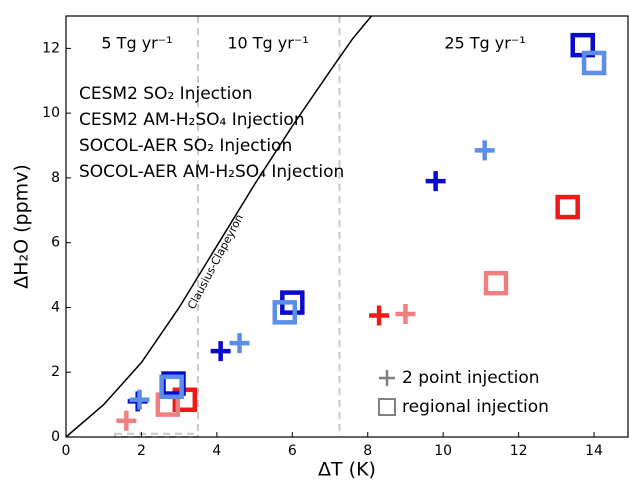 This screenshot has height=483, width=629. What do you see at coordinates (51, 48) in the screenshot?
I see `y-tick-label: 12` at bounding box center [51, 48].